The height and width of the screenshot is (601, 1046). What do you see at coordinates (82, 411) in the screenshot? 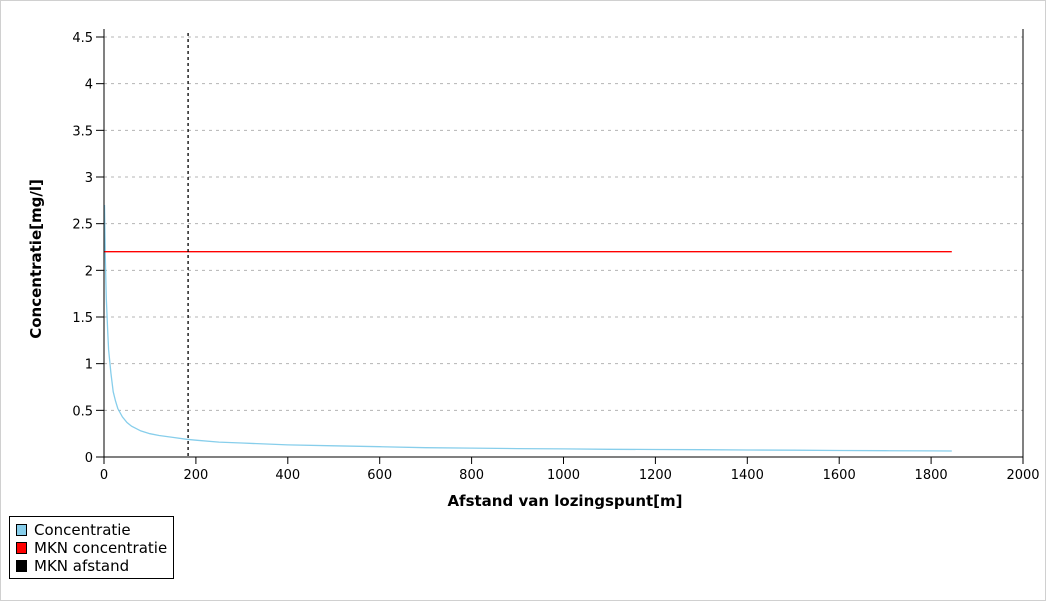
I see `y-tick-label-1: 0.5` at bounding box center [82, 411].